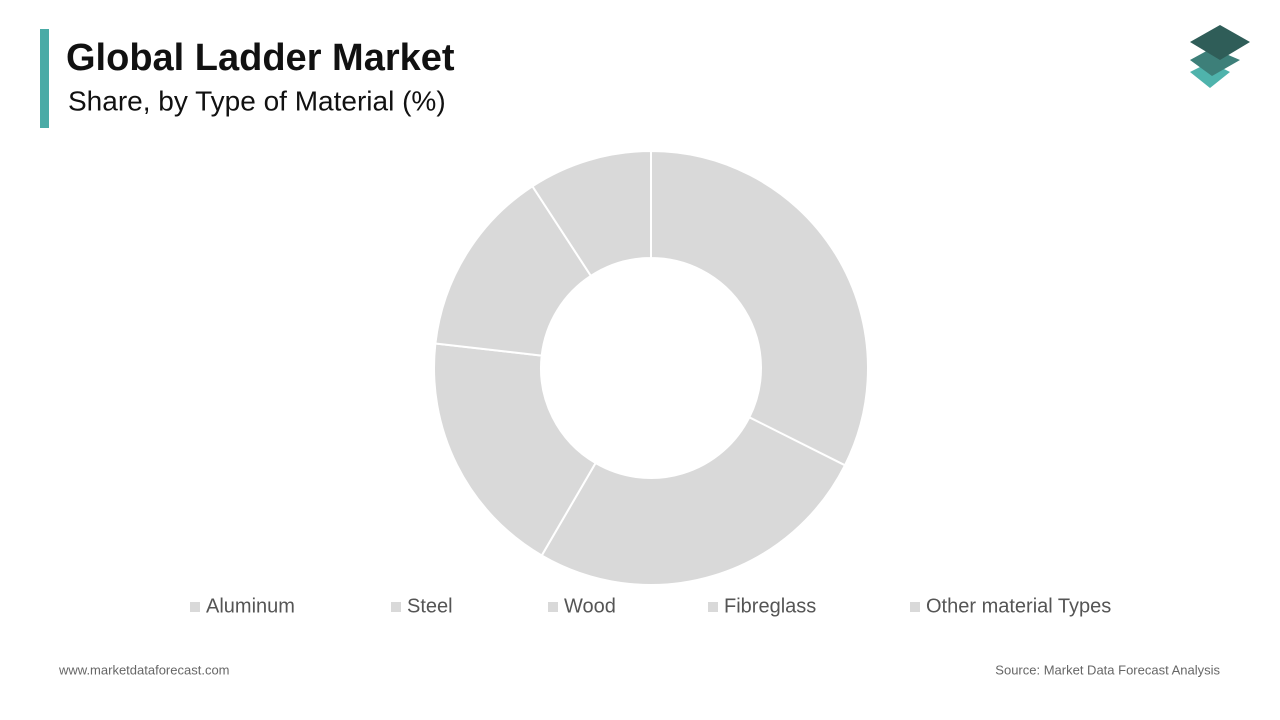  I want to click on source: Source: Market Data Forecast Analysis, so click(1107, 669).